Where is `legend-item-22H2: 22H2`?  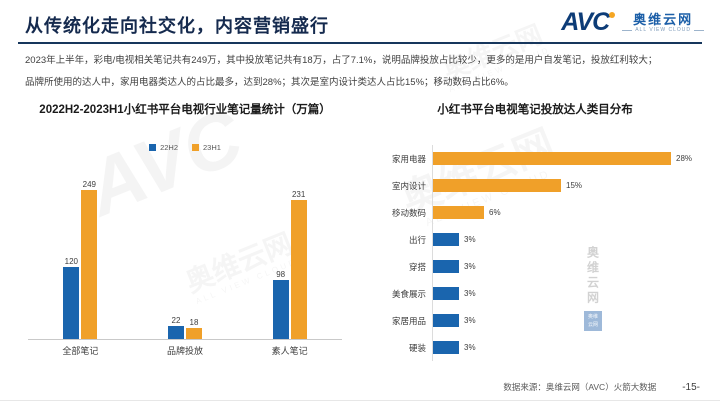 legend-item-22H2: 22H2 is located at coordinates (163, 147).